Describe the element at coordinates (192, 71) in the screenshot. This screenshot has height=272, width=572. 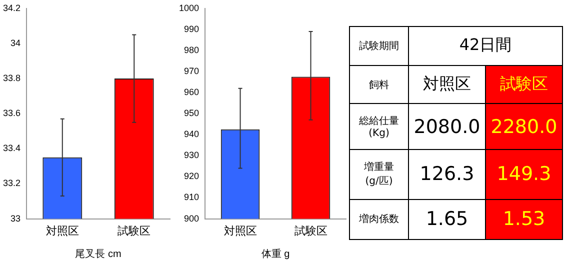
I see `y-tick-label: 970` at that location.